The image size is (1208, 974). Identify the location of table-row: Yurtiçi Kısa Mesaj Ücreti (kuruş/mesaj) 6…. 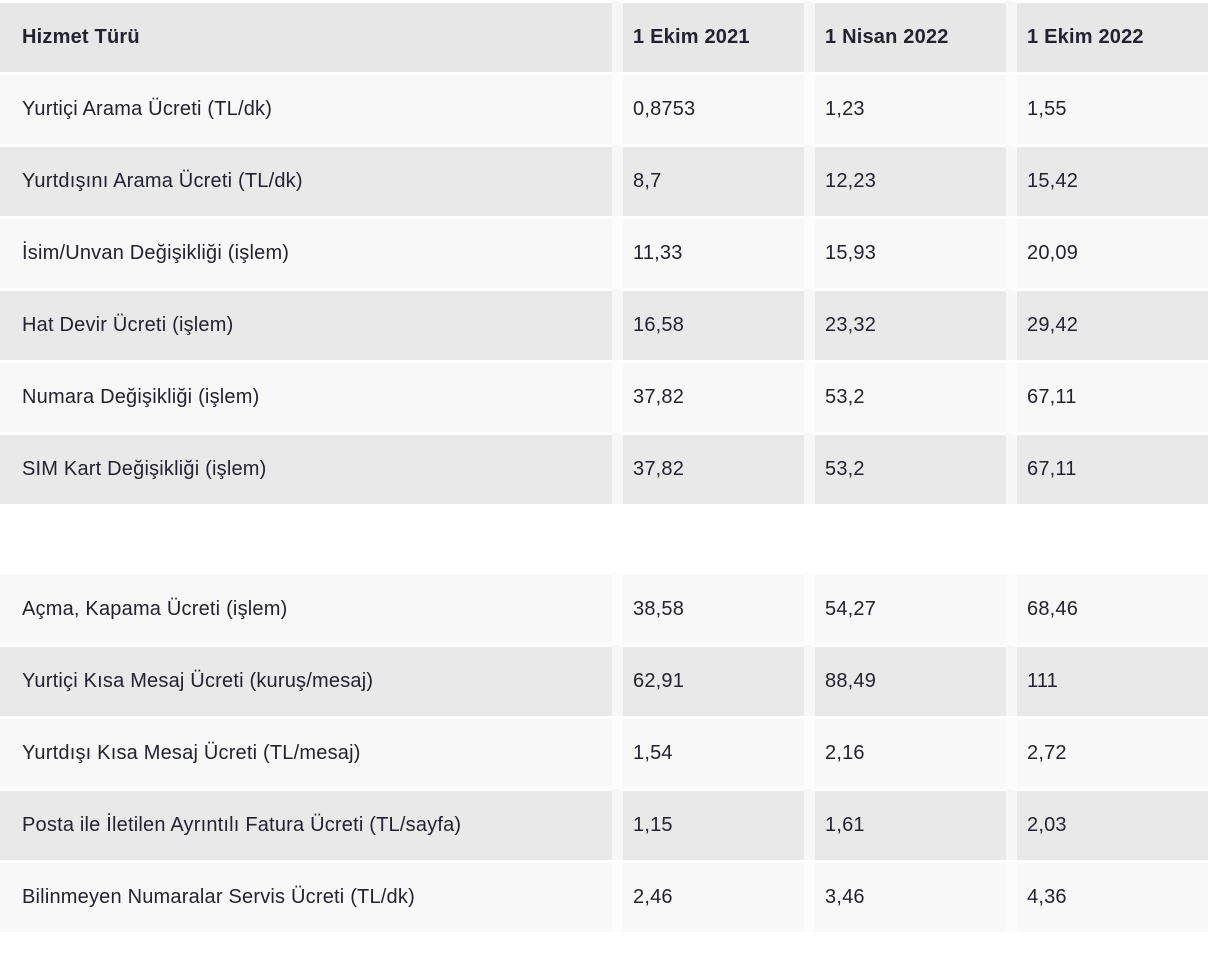
(604, 680).